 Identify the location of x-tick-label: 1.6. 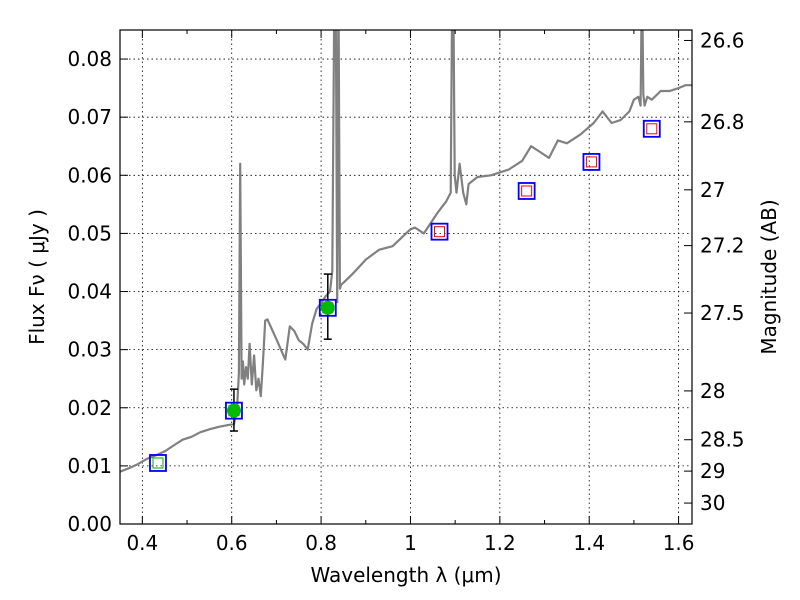
(679, 543).